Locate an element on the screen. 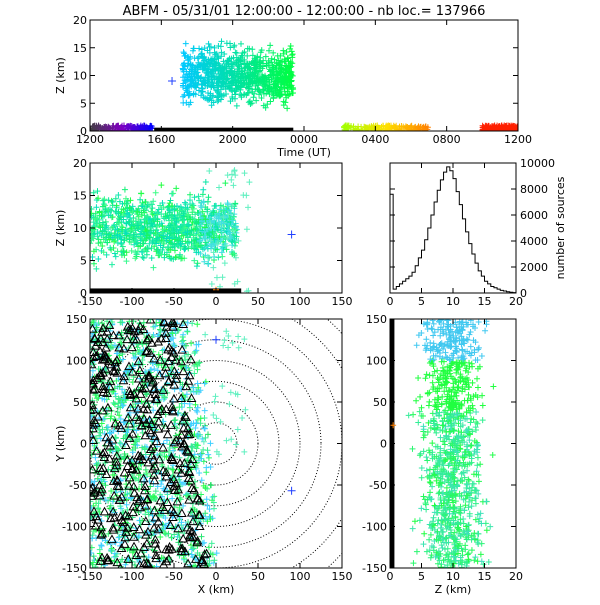 This screenshot has width=600, height=605. x-axis-label: X (km) is located at coordinates (216, 589).